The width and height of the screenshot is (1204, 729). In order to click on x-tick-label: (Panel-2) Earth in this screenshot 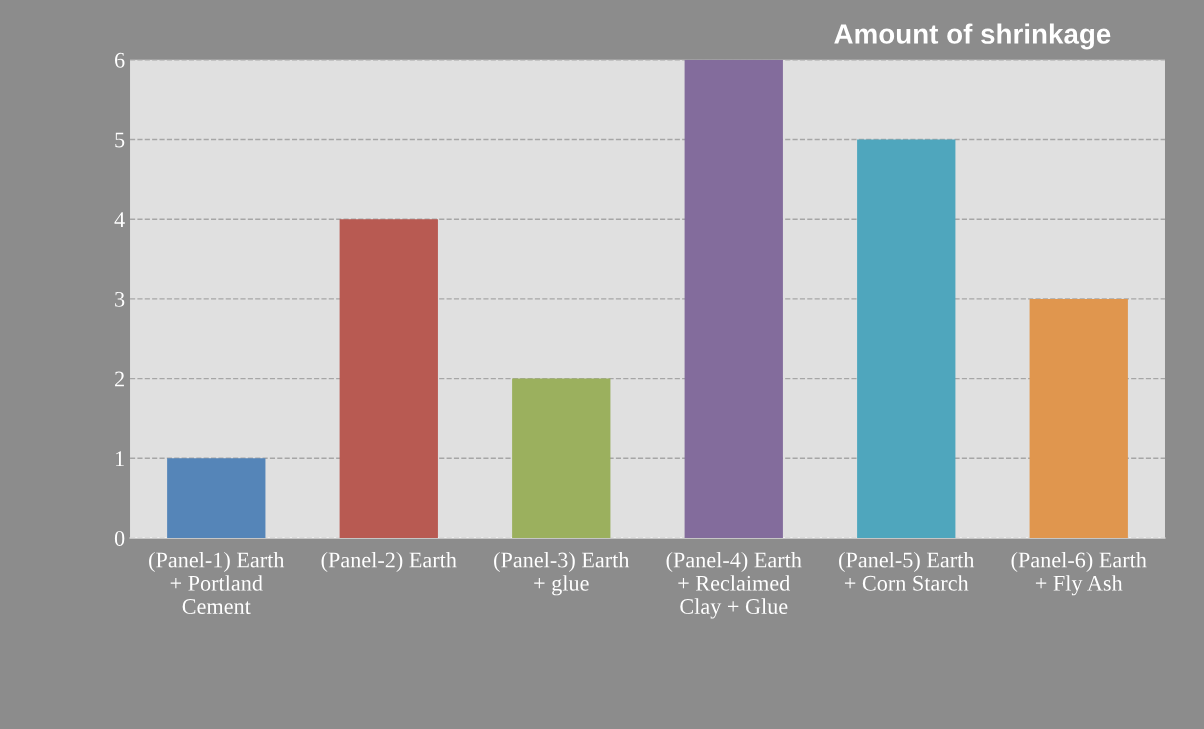, I will do `click(389, 562)`.